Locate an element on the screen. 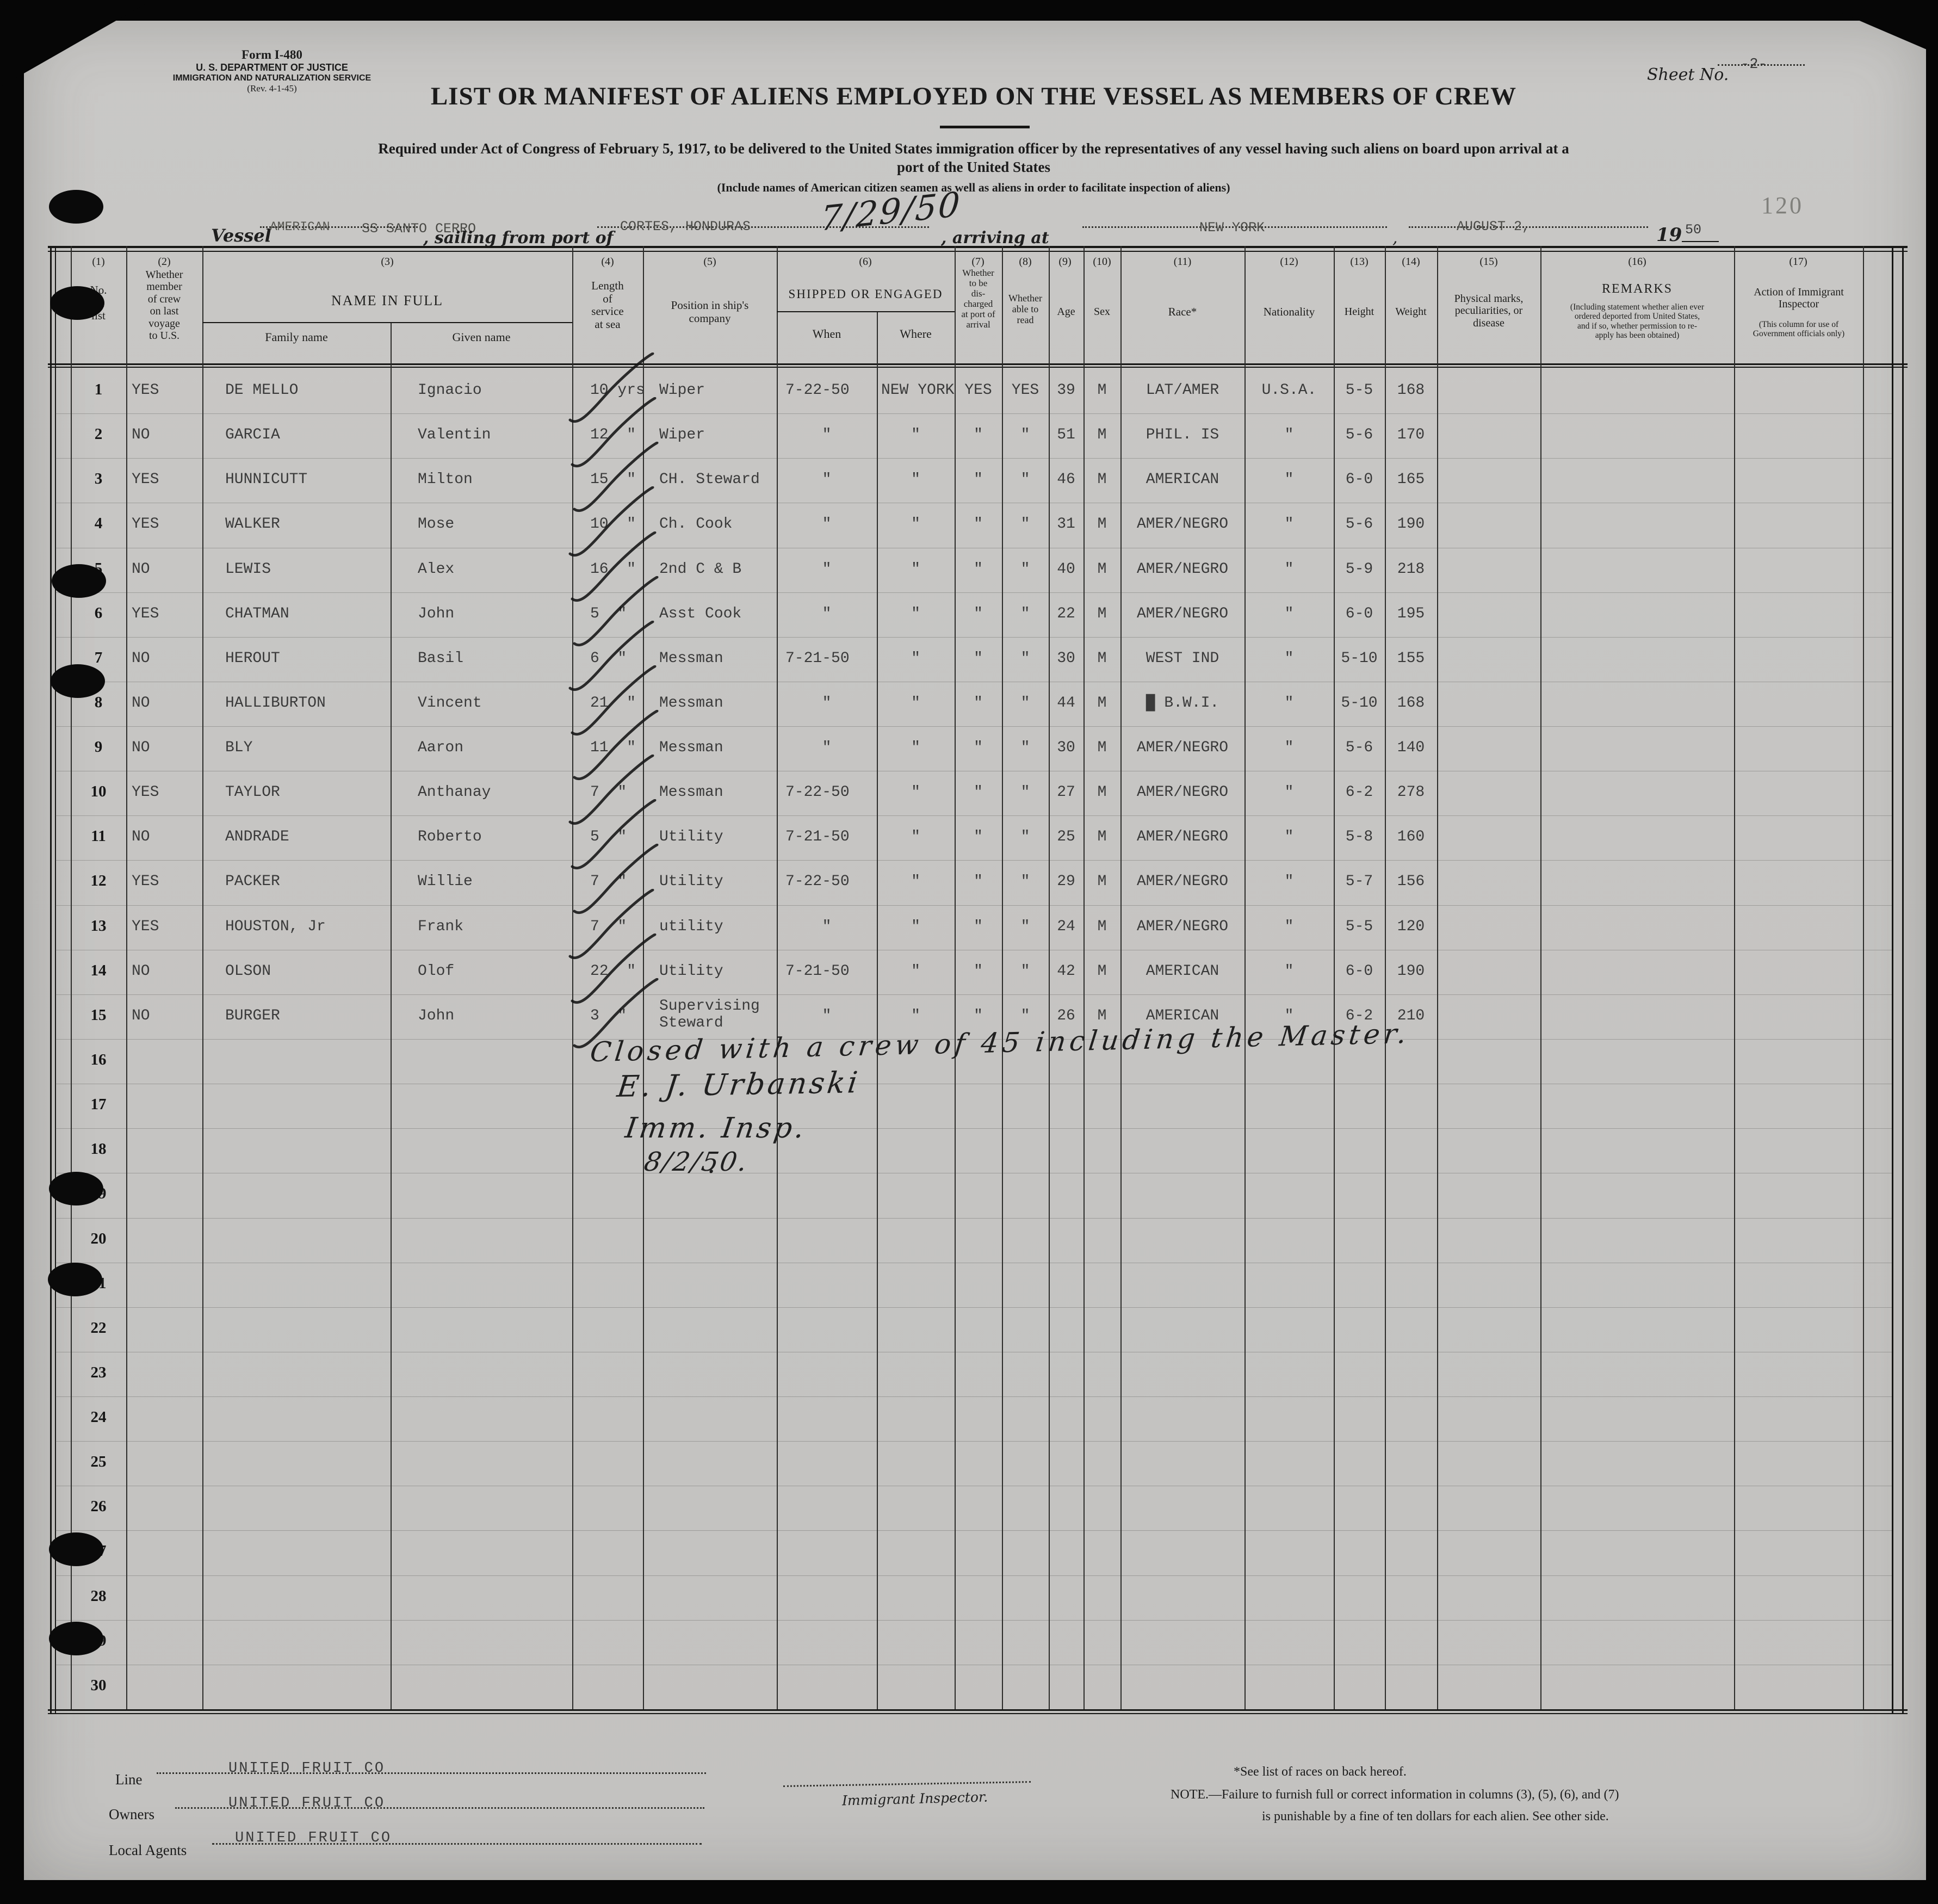 This screenshot has height=1904, width=1938. row-number: 3 is located at coordinates (98, 479).